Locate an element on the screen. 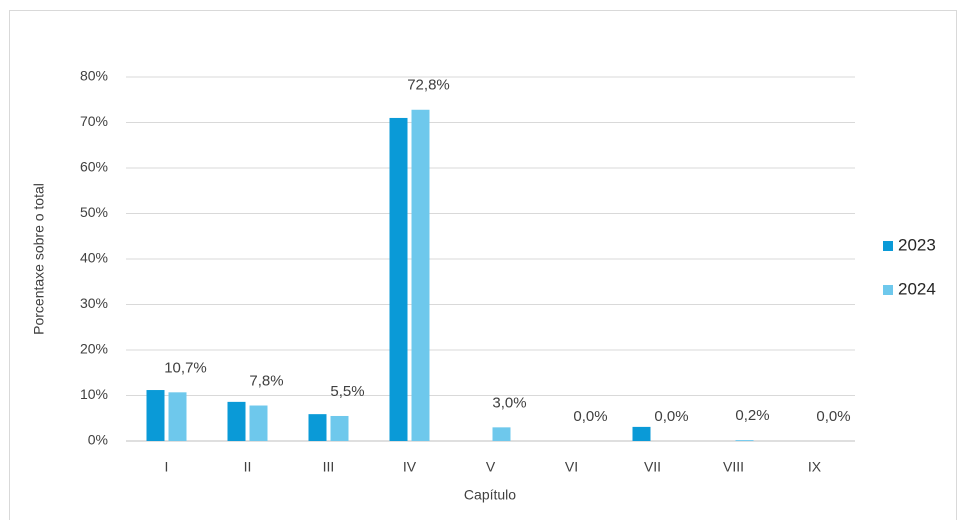 The height and width of the screenshot is (520, 958). y-tick-label: 50% is located at coordinates (94, 212).